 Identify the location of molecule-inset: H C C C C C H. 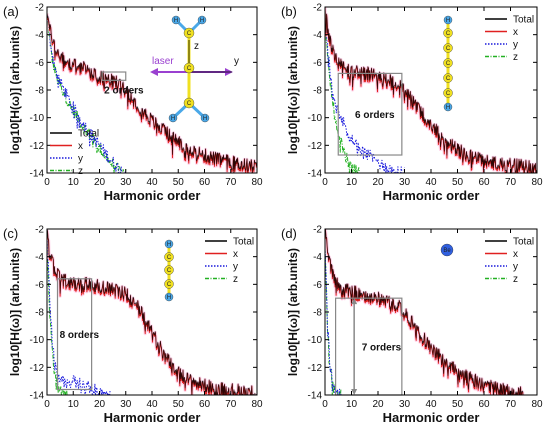
(448, 63).